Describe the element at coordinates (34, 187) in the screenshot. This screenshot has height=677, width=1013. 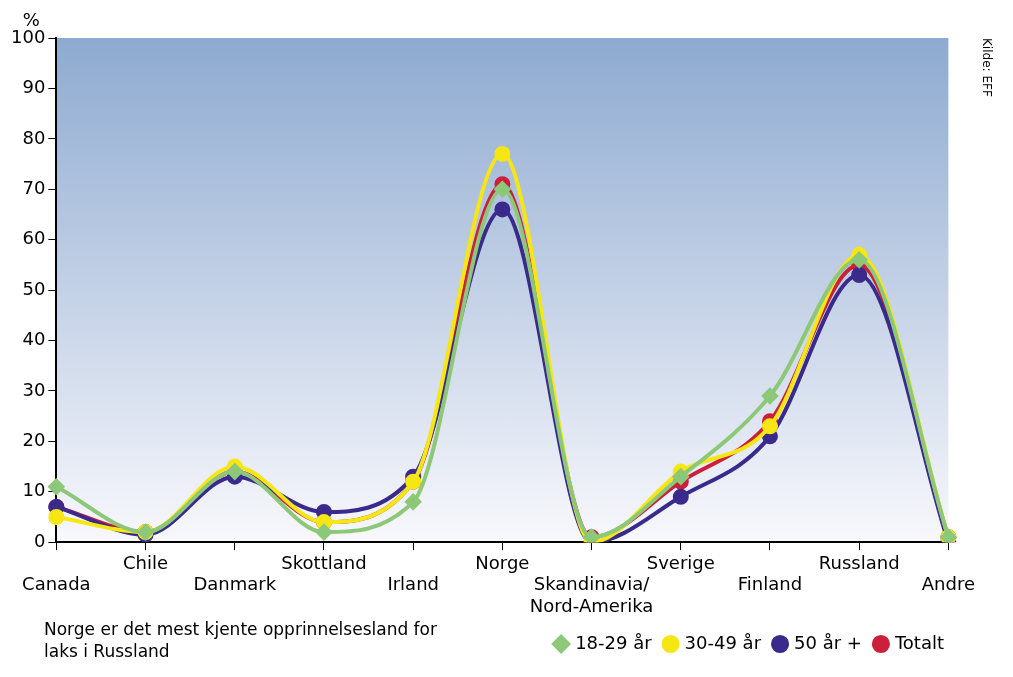
I see `y-tick-label: 70` at that location.